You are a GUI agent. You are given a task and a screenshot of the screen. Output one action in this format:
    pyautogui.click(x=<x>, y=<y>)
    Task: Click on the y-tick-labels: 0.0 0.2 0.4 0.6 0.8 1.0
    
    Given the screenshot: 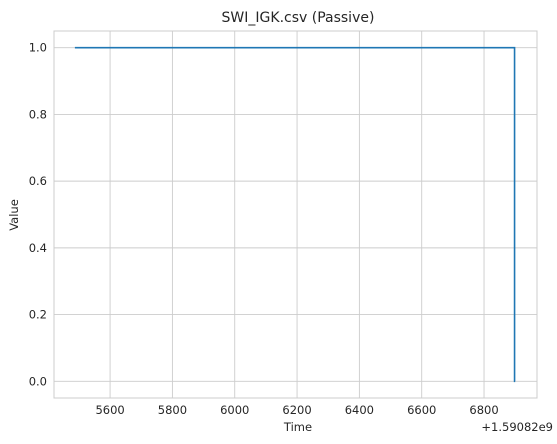 What is the action you would take?
    pyautogui.click(x=38, y=215)
    